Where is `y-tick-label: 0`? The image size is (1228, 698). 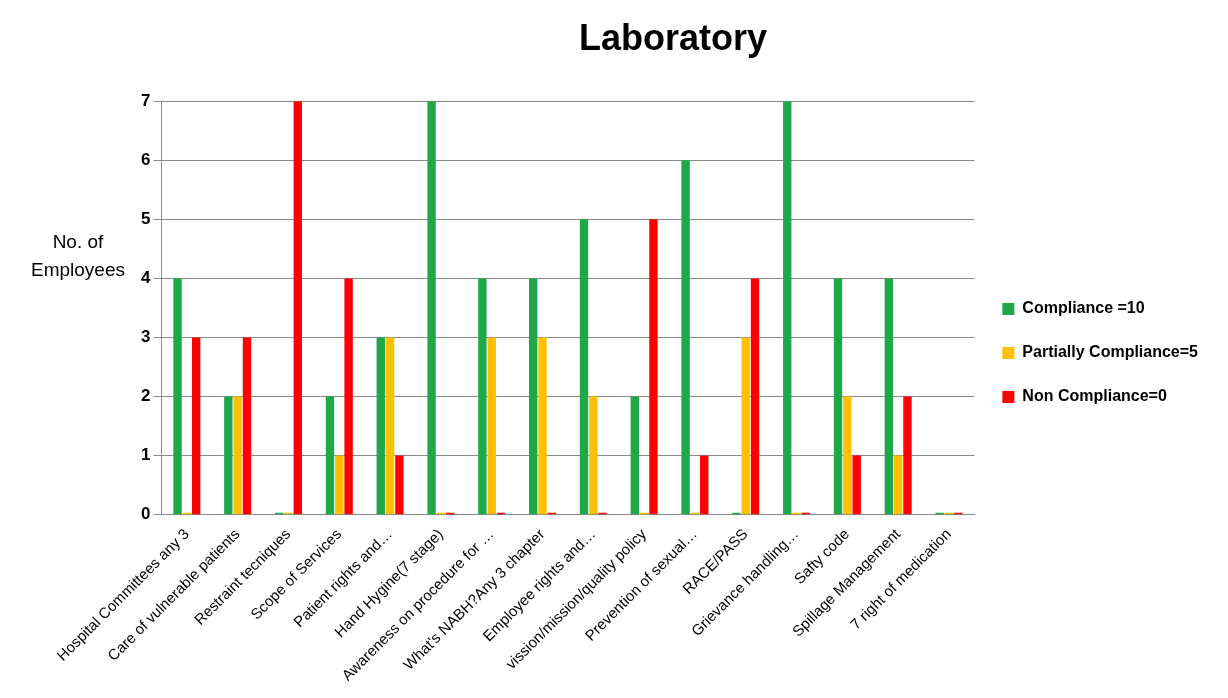
y-tick-label: 0 is located at coordinates (145, 514).